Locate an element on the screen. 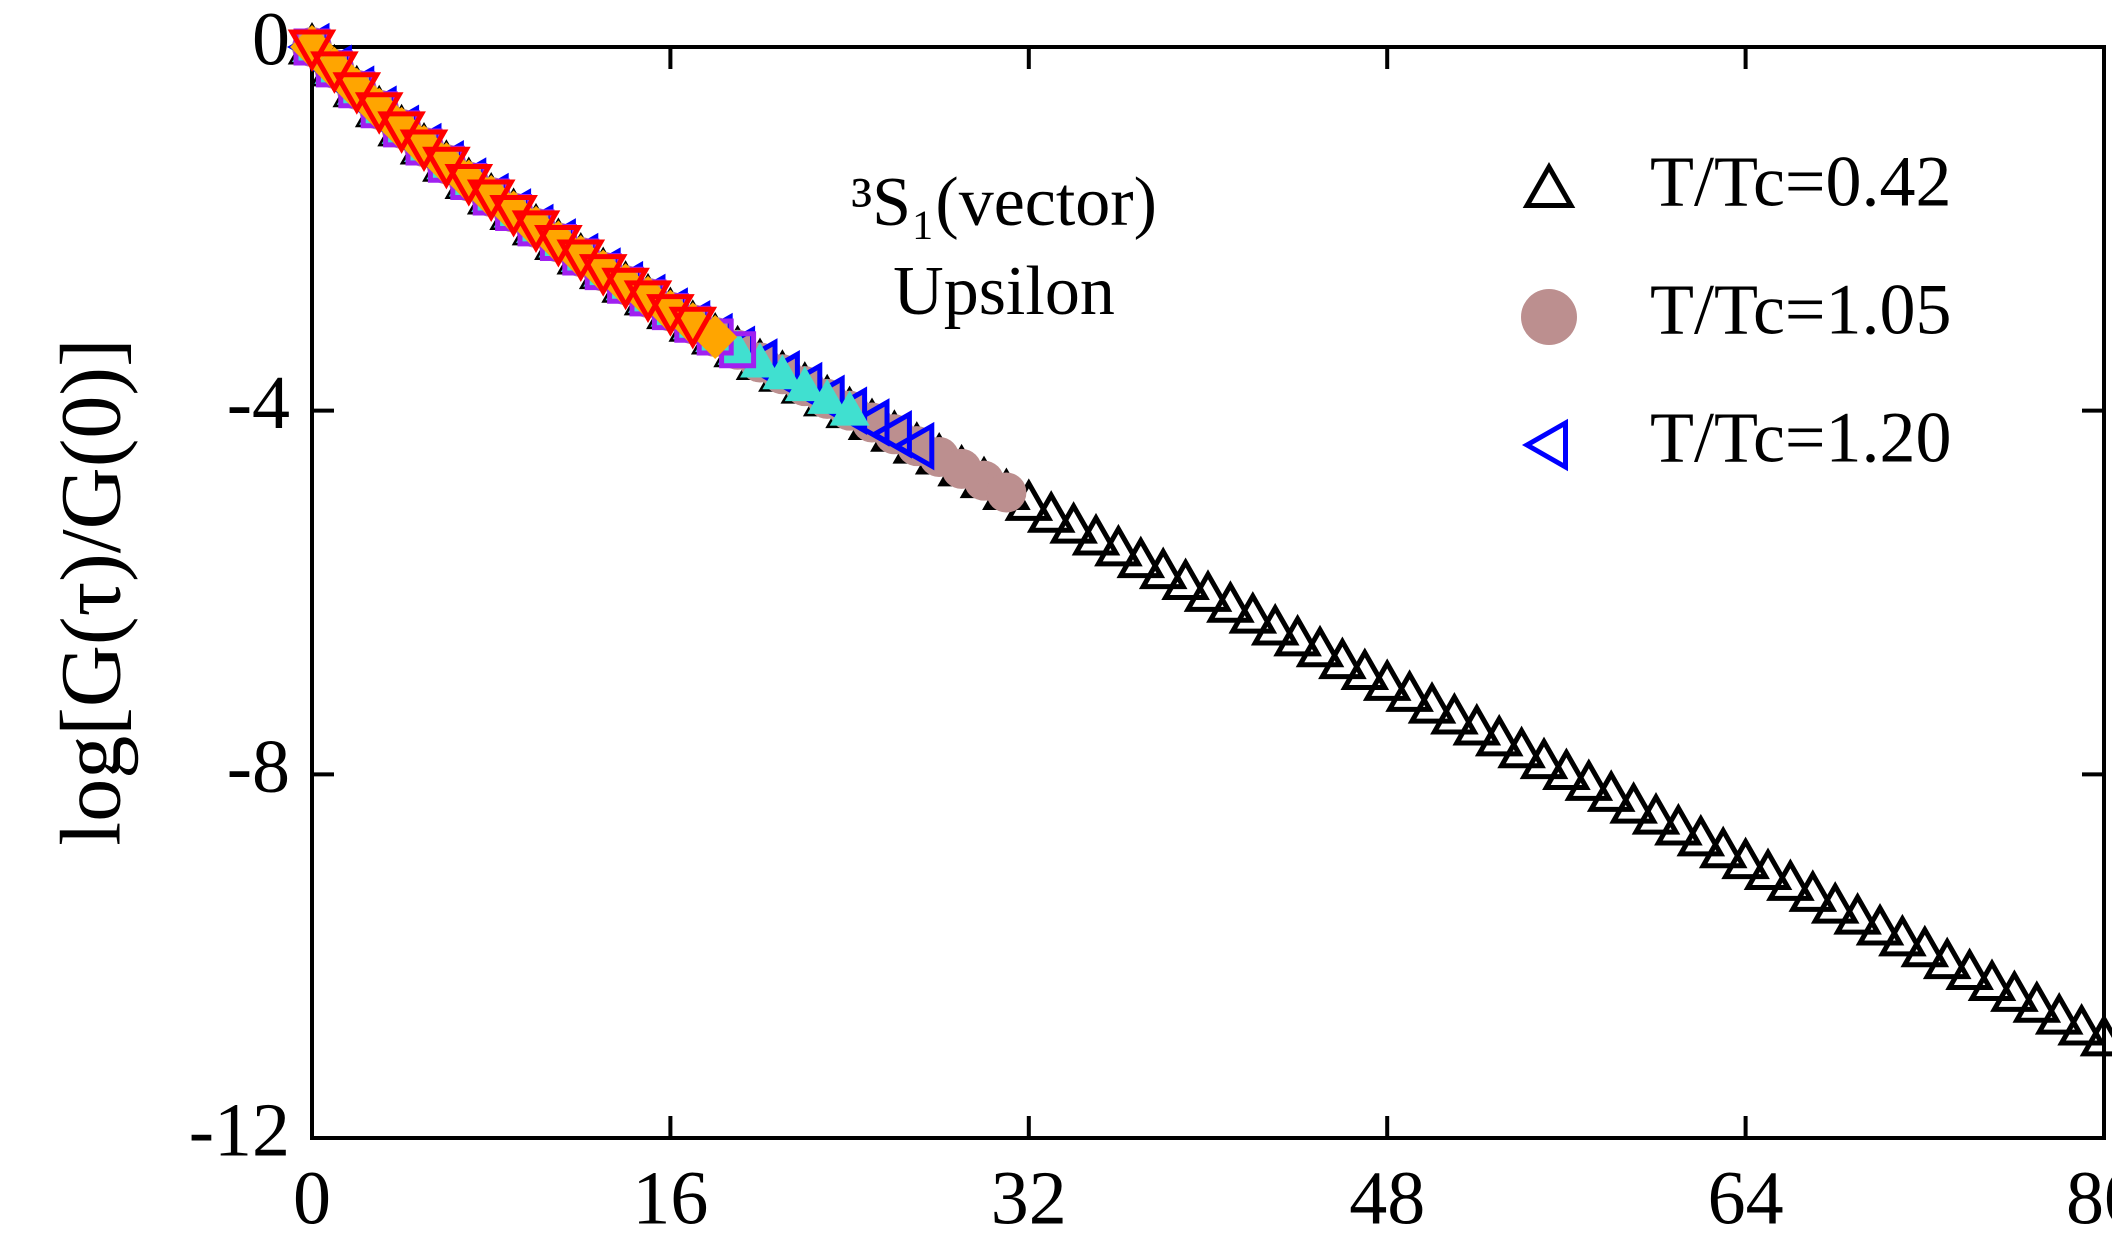 Image resolution: width=2112 pixels, height=1244 pixels. legend-label: T/Tc=0.42 is located at coordinates (1801, 182).